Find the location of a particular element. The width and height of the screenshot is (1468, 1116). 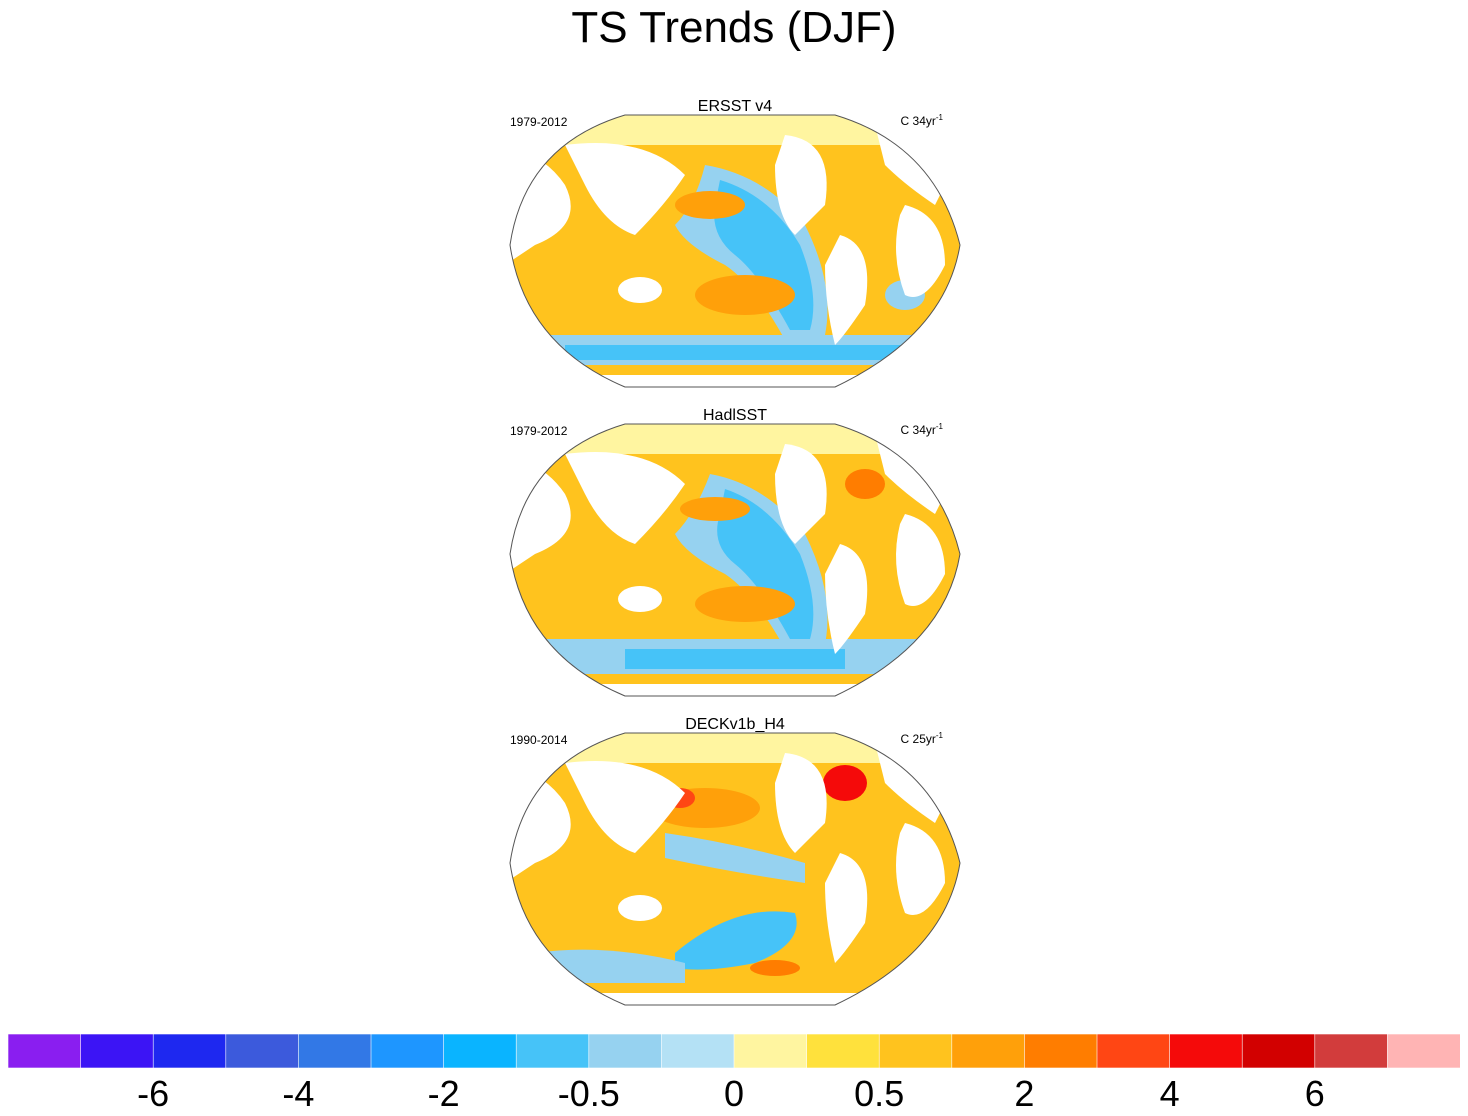

colorbar-tick-label: 4 is located at coordinates (1169, 1093).